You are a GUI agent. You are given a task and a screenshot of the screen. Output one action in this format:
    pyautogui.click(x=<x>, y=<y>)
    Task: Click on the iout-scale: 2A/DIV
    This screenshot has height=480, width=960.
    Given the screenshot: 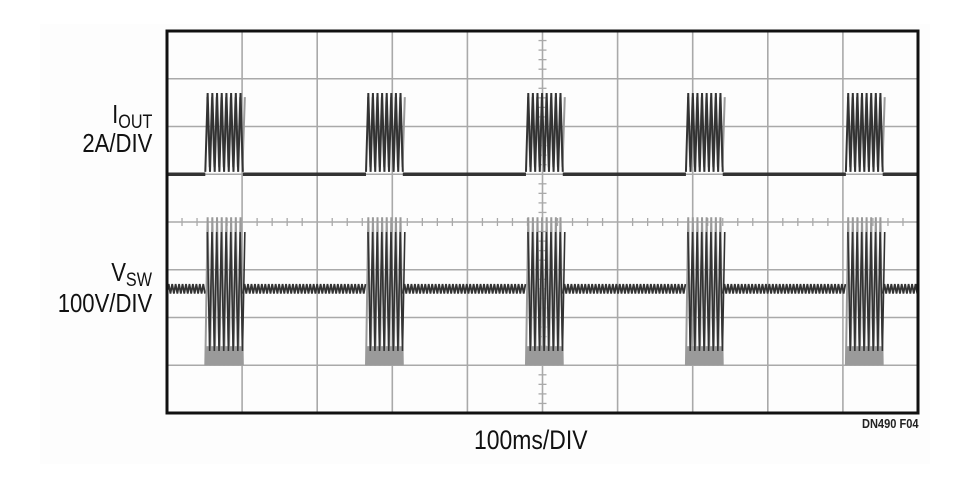 What is the action you would take?
    pyautogui.click(x=116, y=143)
    